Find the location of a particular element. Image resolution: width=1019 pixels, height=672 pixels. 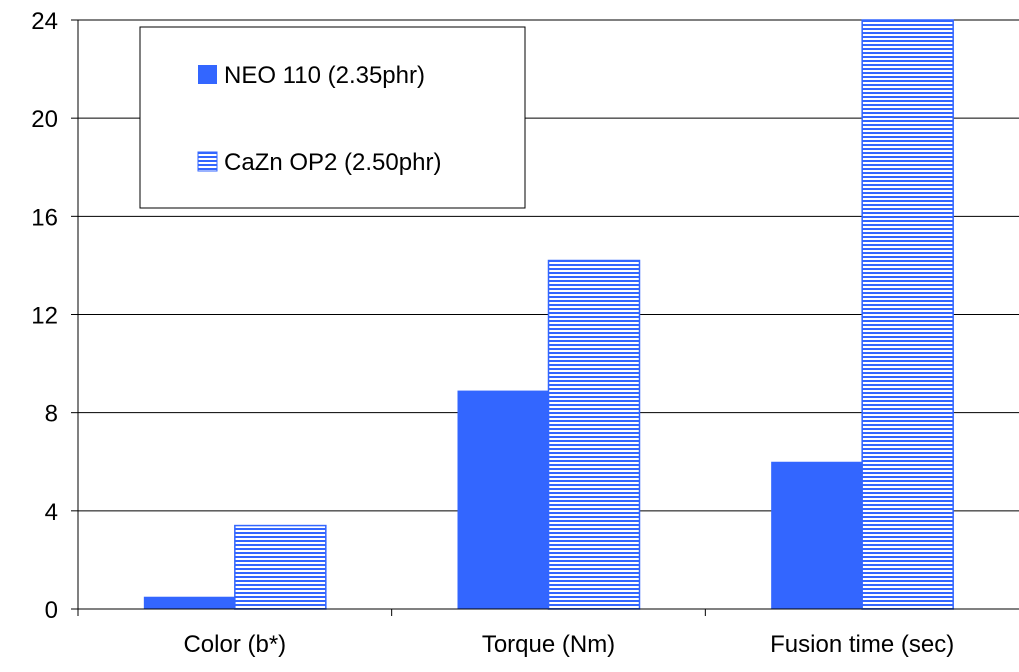

legend-swatch-neo110 is located at coordinates (207, 74).